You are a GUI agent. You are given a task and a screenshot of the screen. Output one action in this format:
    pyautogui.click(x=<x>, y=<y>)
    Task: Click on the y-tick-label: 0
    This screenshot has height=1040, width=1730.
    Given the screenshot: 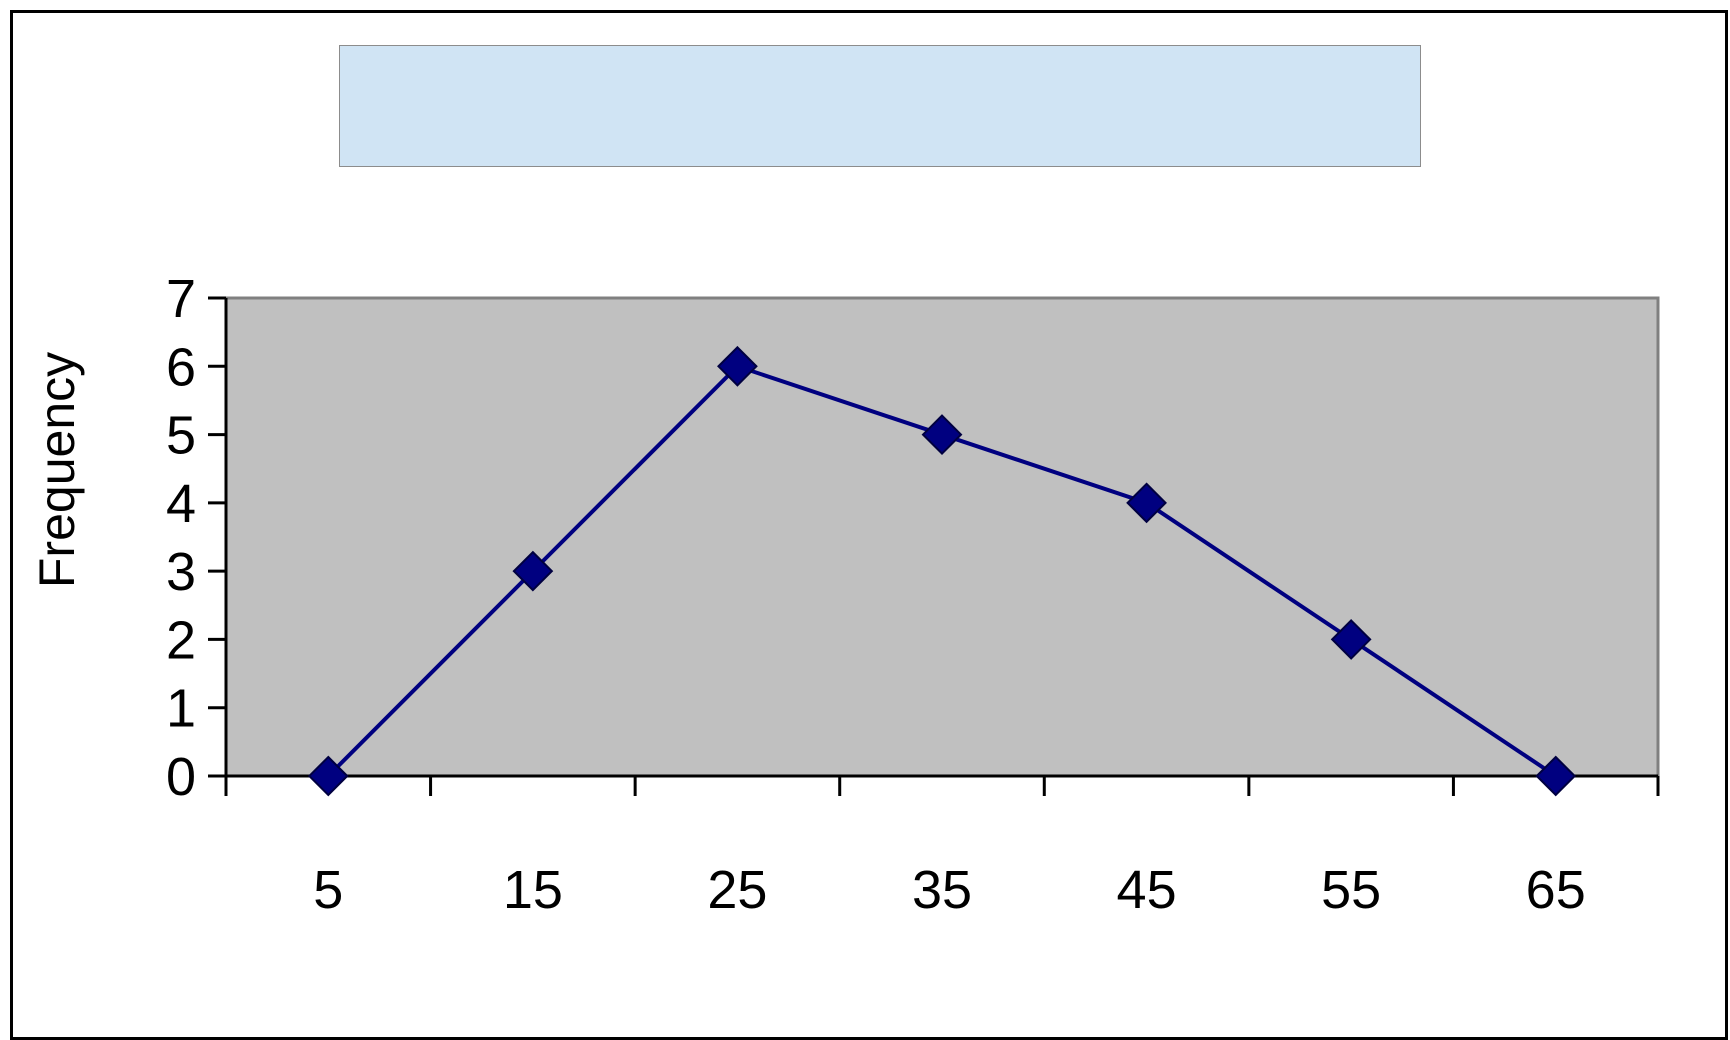 What is the action you would take?
    pyautogui.click(x=181, y=777)
    